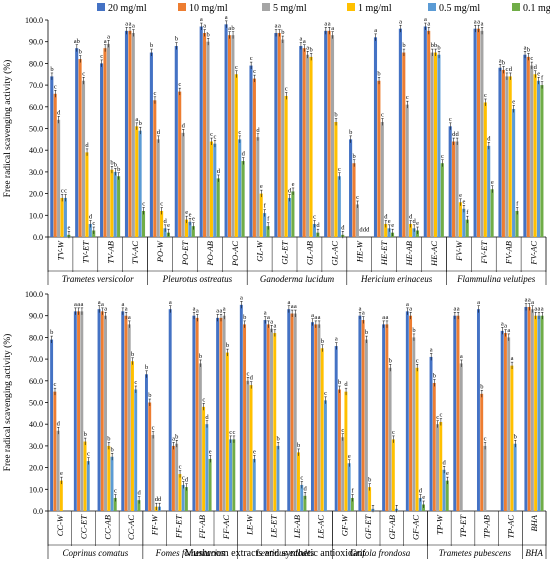 The image size is (550, 567). I want to click on category-label: TV-ET, so click(85, 251).